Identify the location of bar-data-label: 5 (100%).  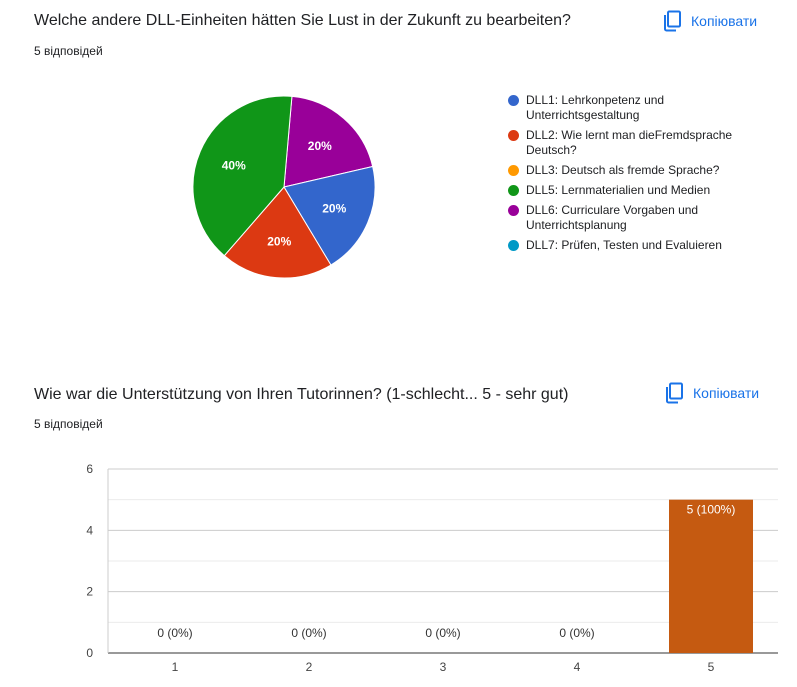
(711, 510).